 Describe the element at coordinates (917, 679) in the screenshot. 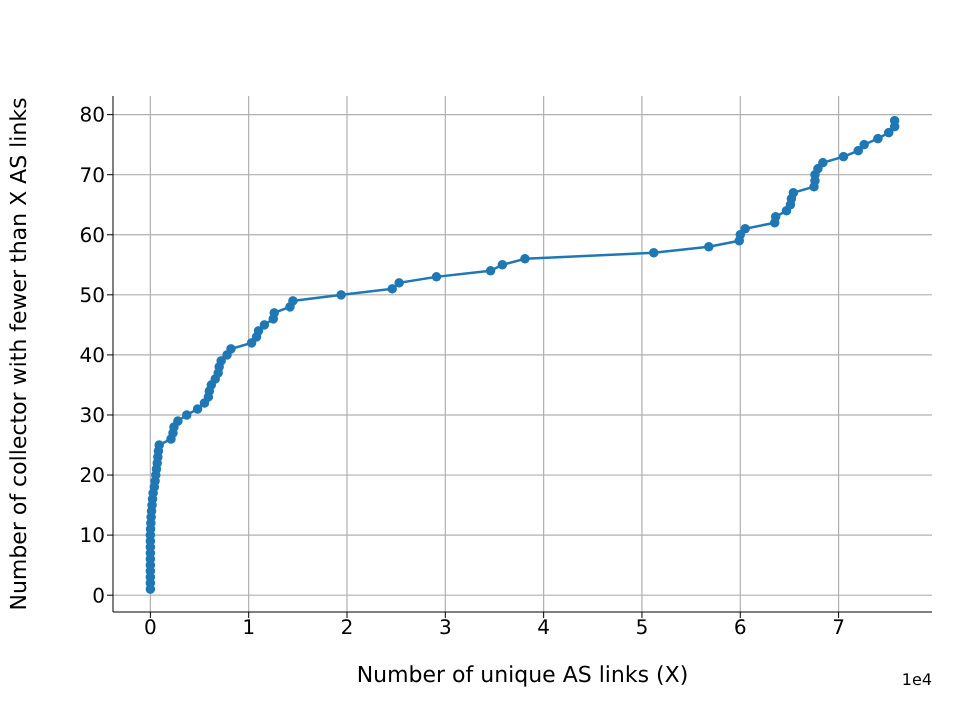

I see `text: 1e4` at that location.